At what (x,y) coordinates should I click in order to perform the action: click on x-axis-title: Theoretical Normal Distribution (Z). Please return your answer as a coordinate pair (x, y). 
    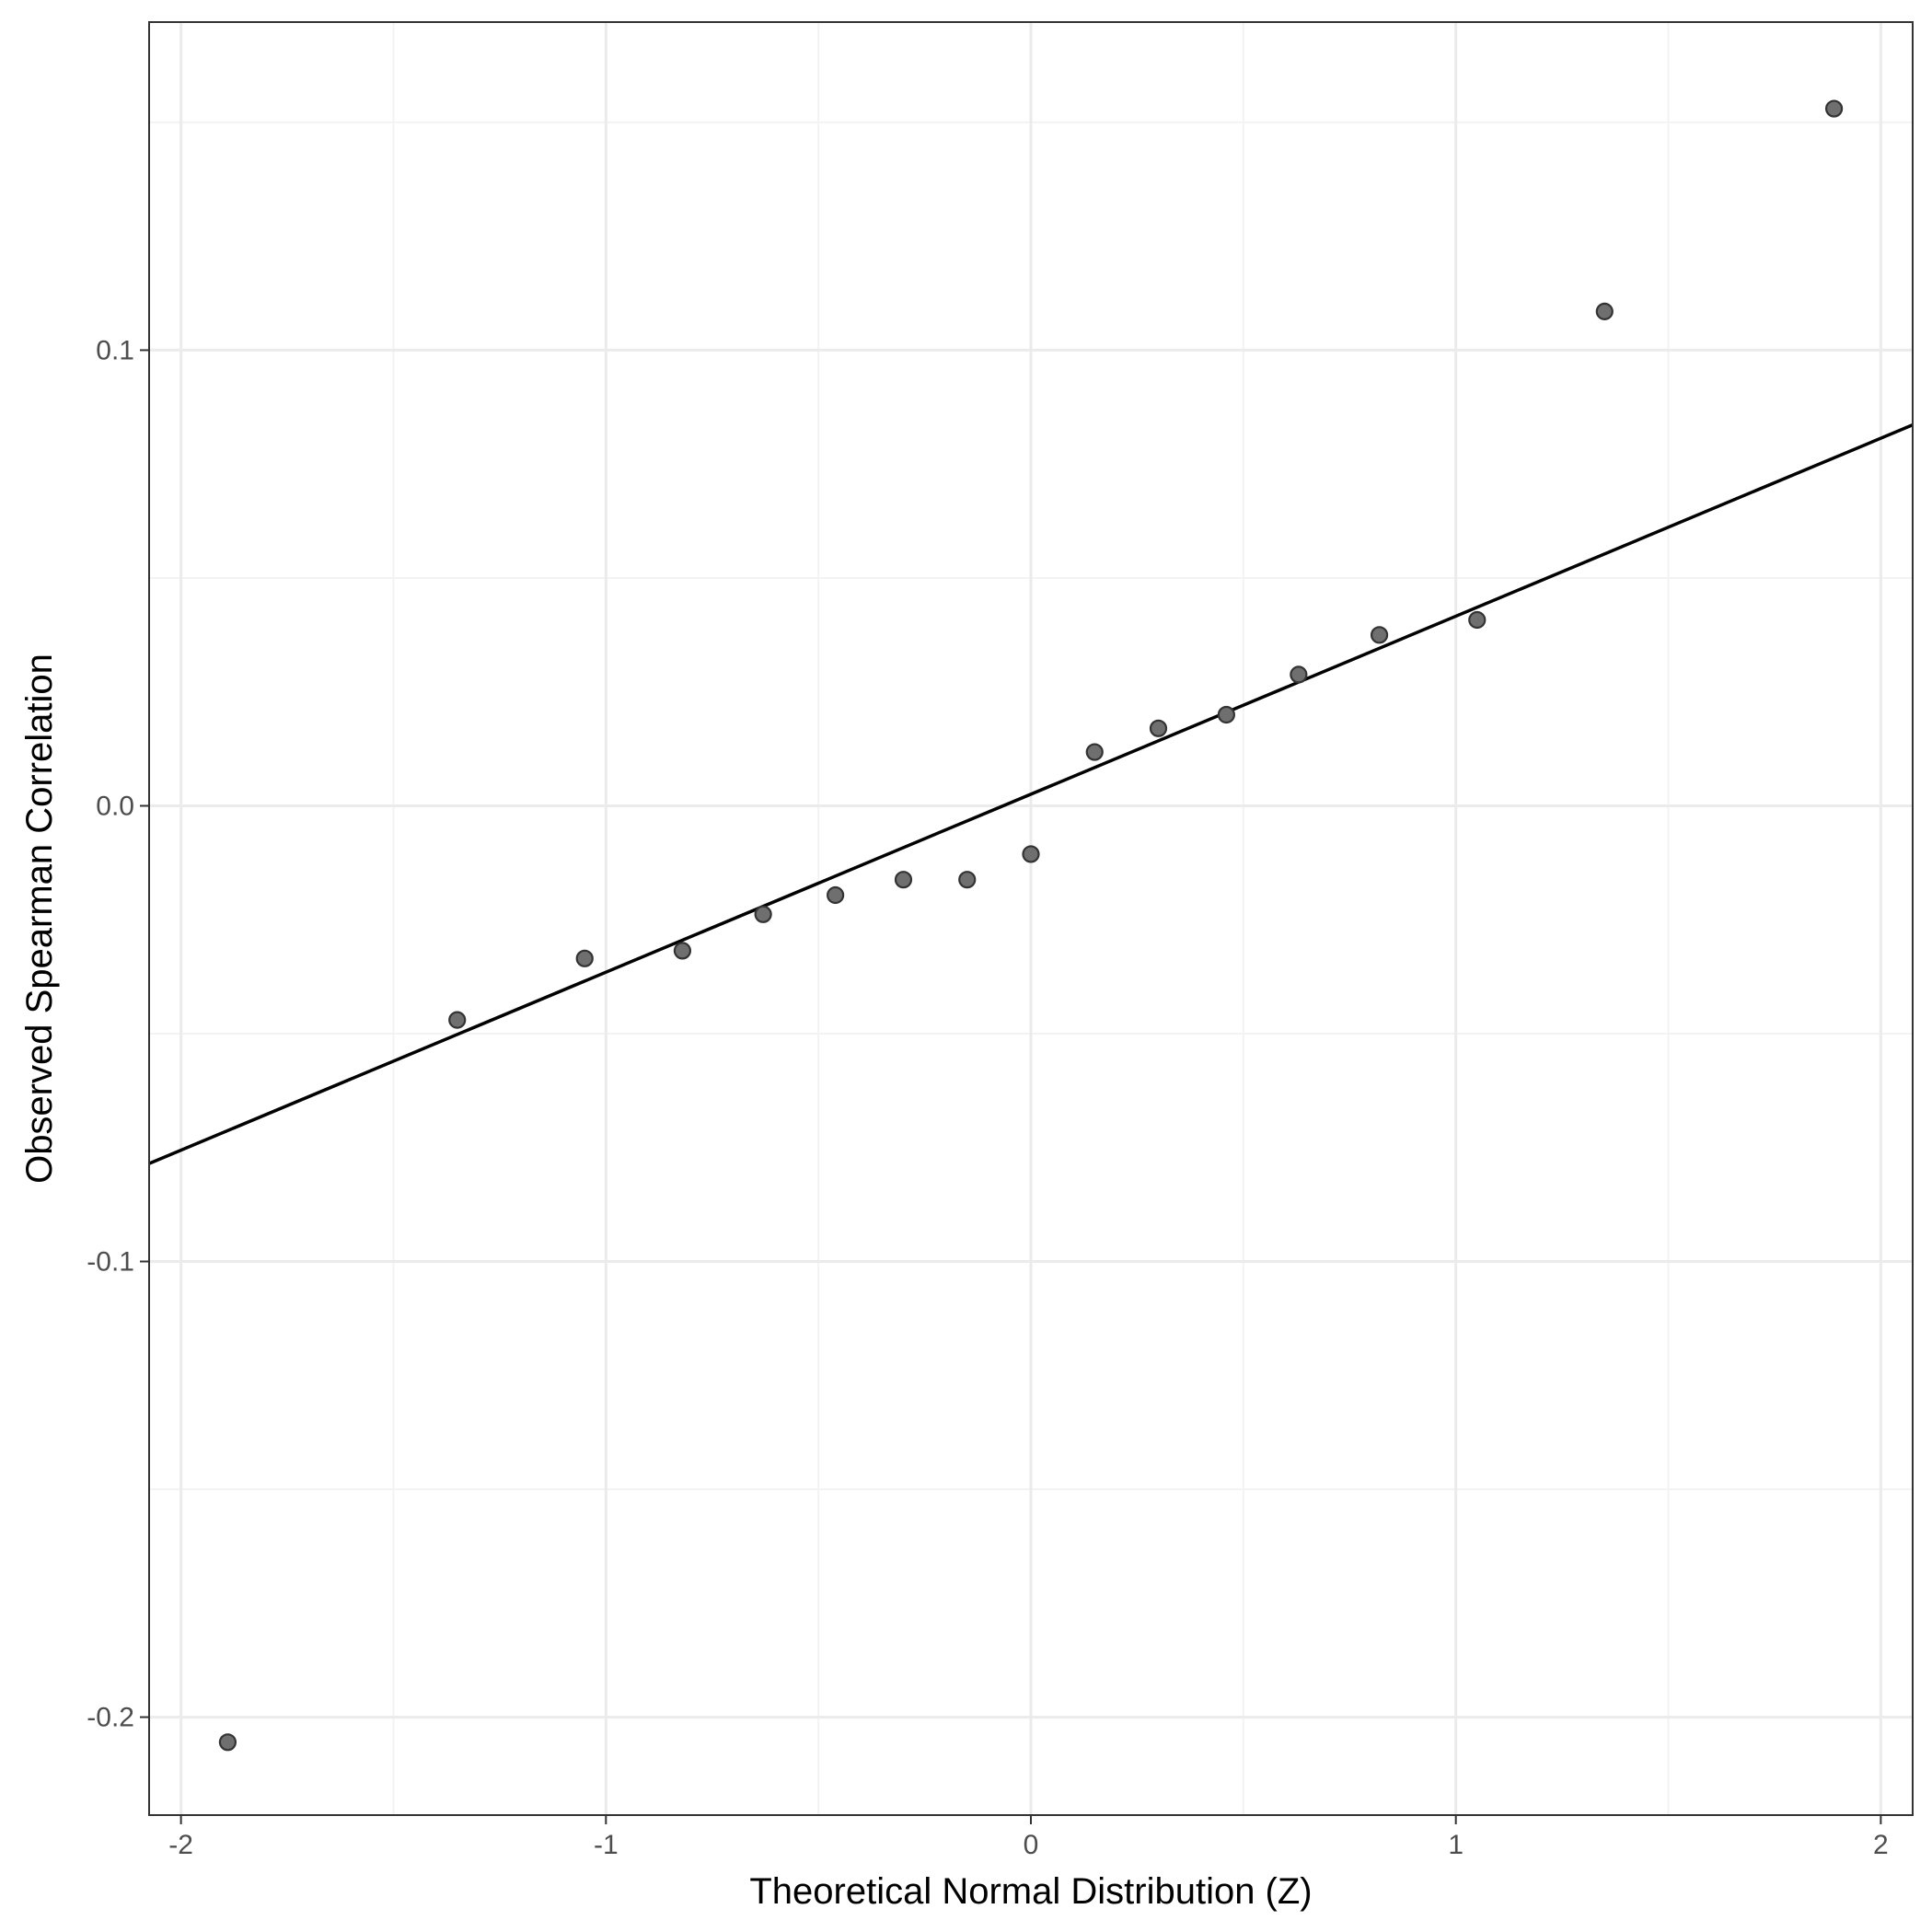
    Looking at the image, I should click on (1031, 1892).